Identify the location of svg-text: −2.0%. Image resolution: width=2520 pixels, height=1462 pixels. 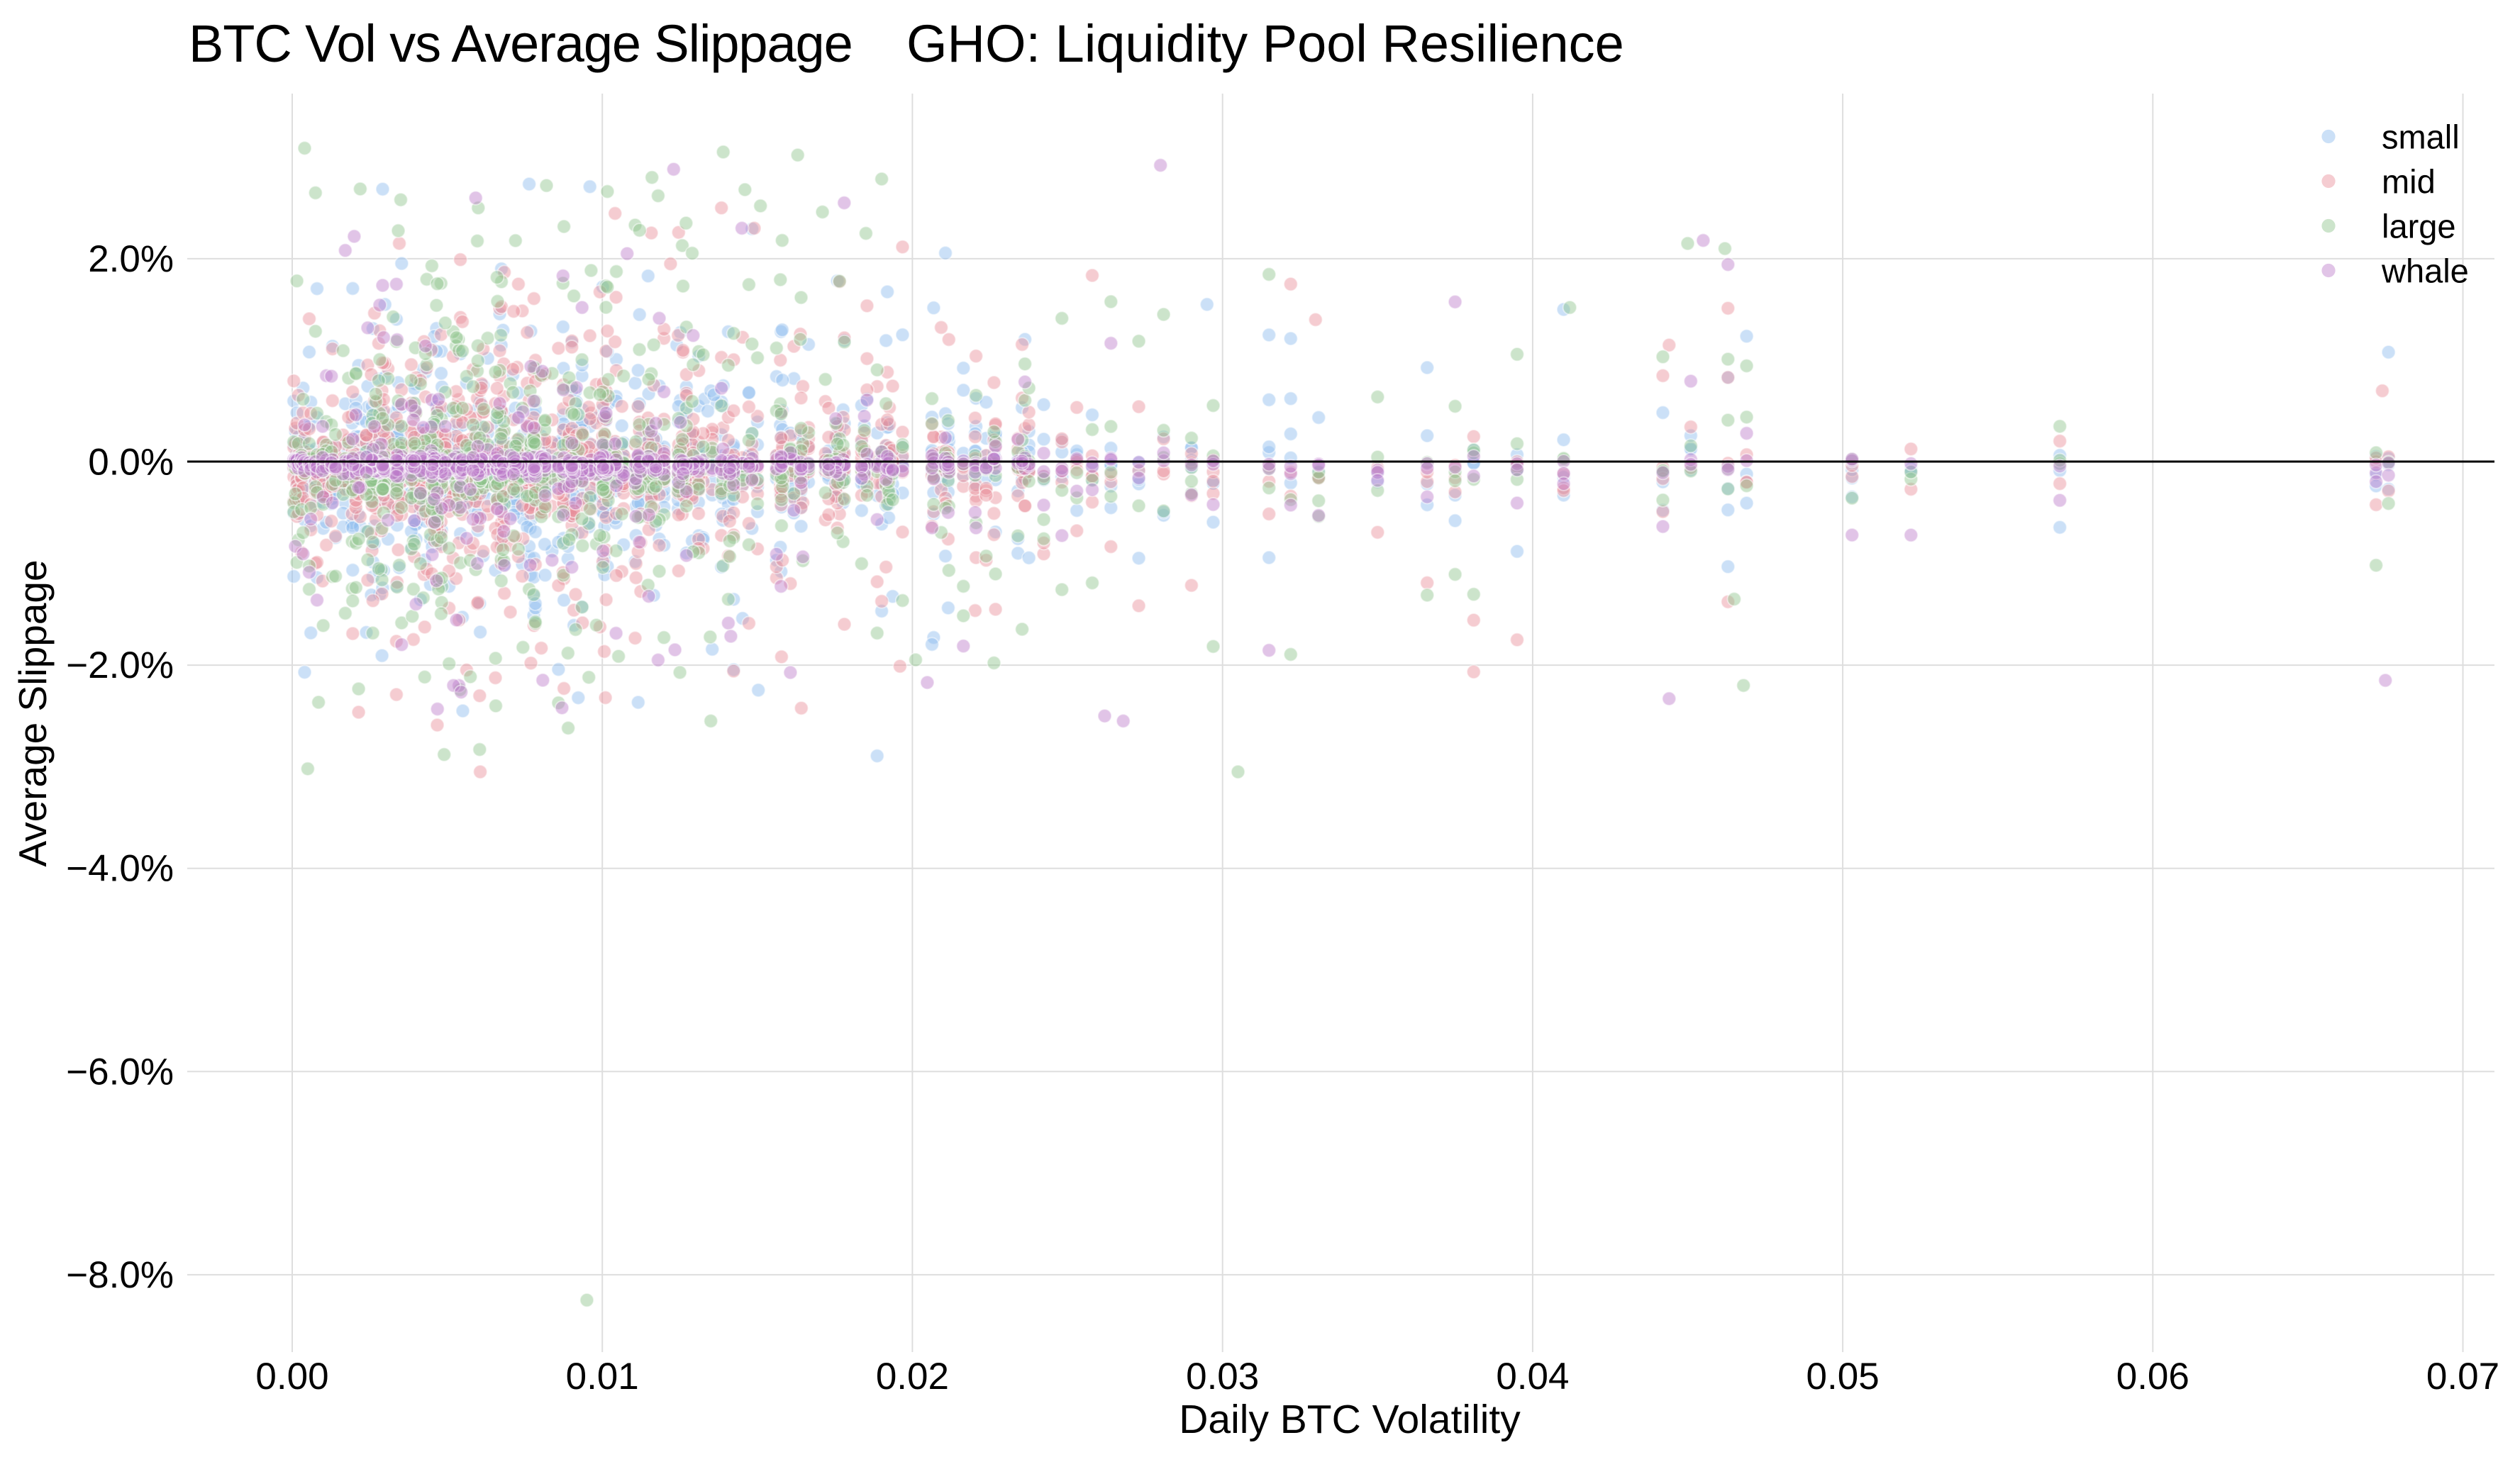
(120, 665).